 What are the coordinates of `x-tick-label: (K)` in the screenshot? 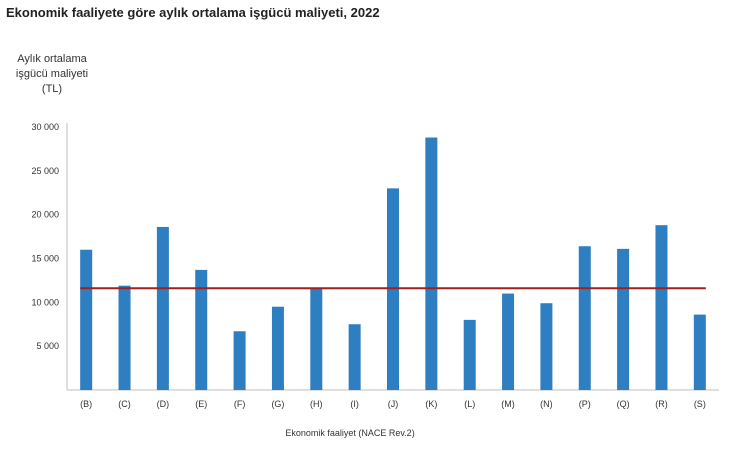 It's located at (431, 404).